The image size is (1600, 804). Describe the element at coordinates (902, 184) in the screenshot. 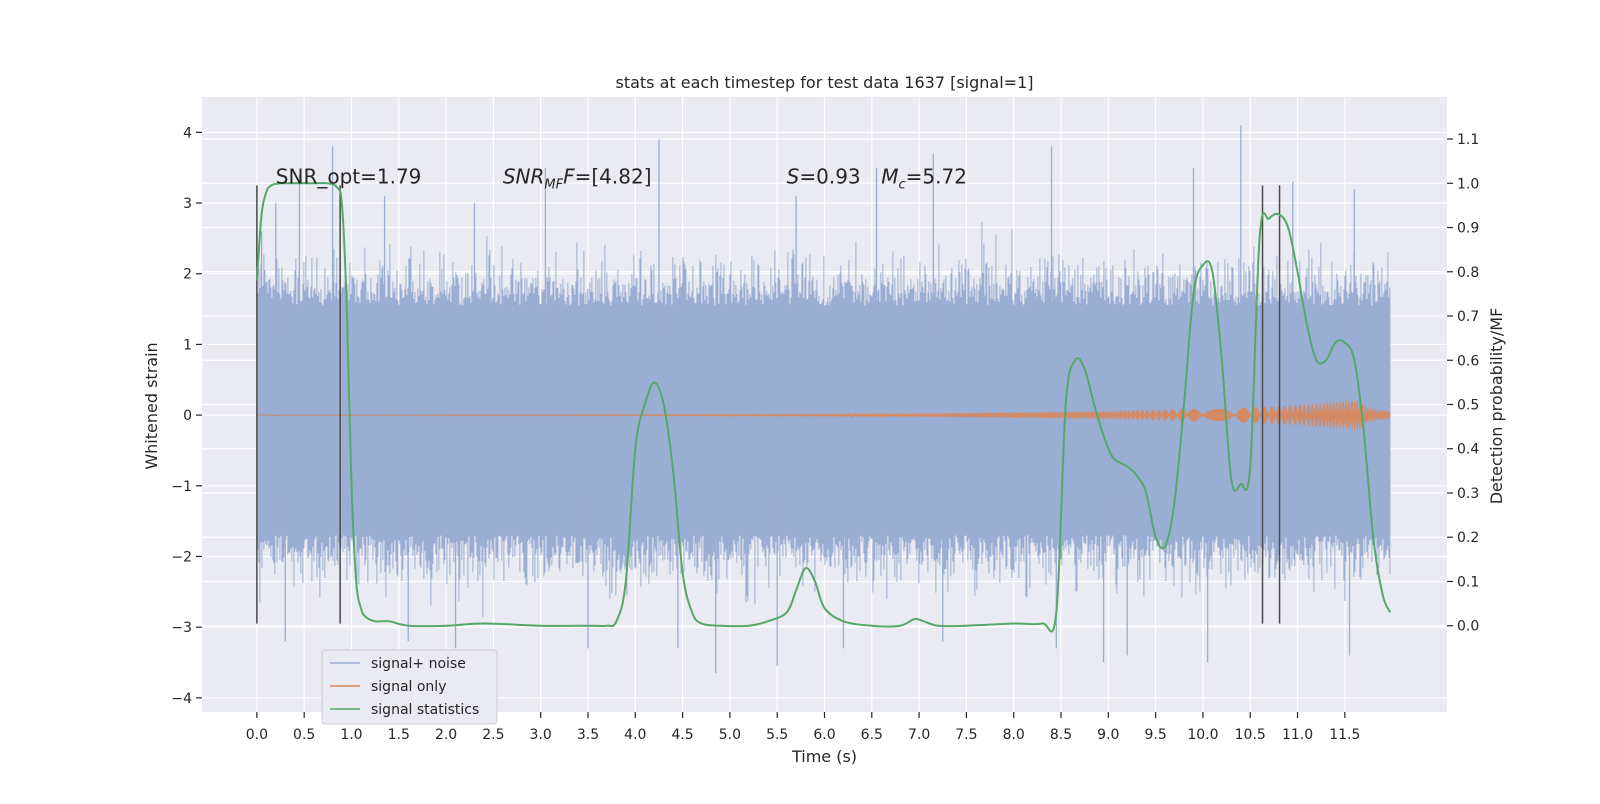

I see `annotation-part: c` at that location.